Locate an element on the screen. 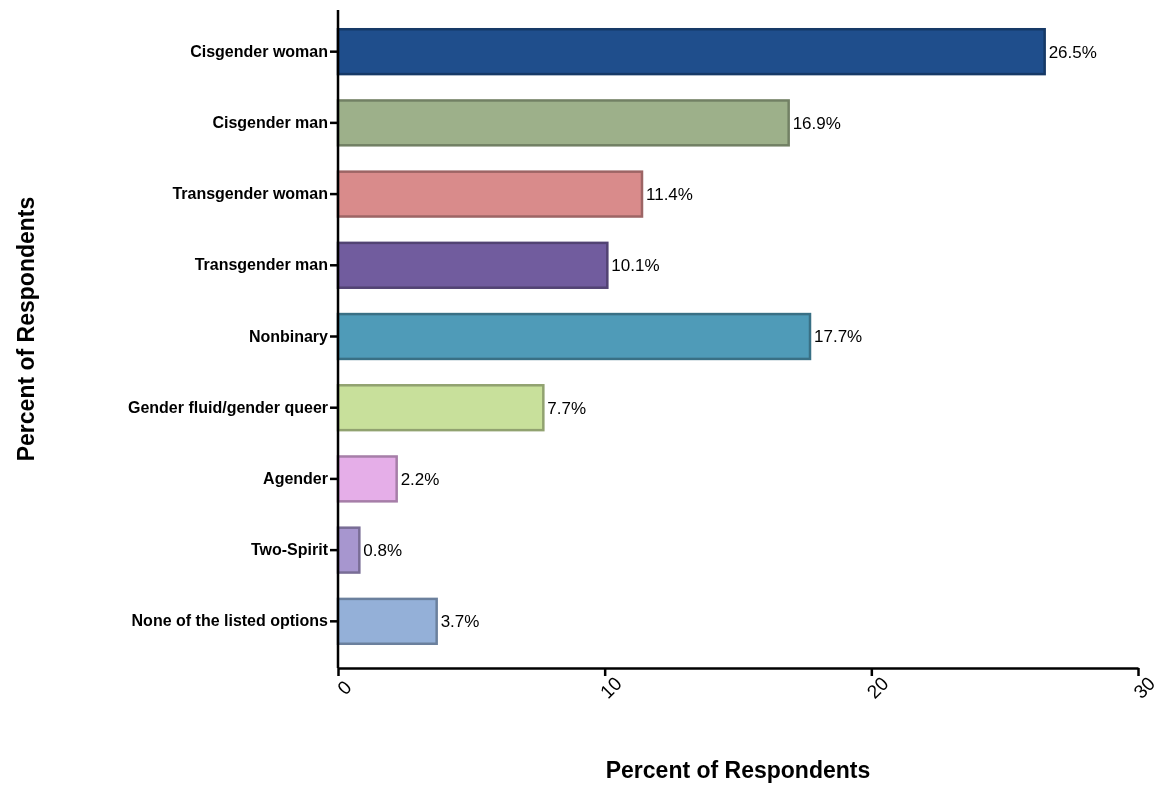  y-tick-label: Agender is located at coordinates (295, 479).